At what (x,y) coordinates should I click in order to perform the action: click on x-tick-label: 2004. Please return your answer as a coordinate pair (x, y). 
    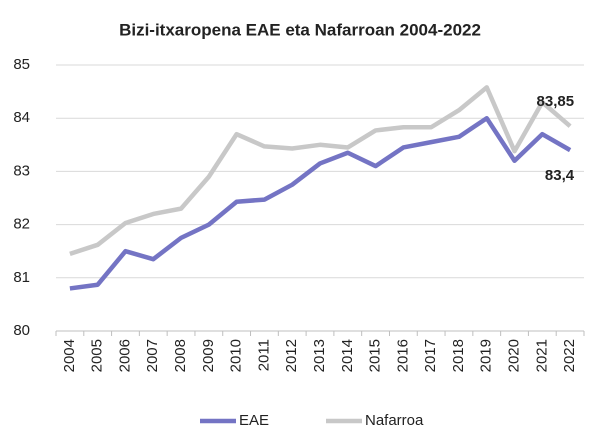
    Looking at the image, I should click on (69, 355).